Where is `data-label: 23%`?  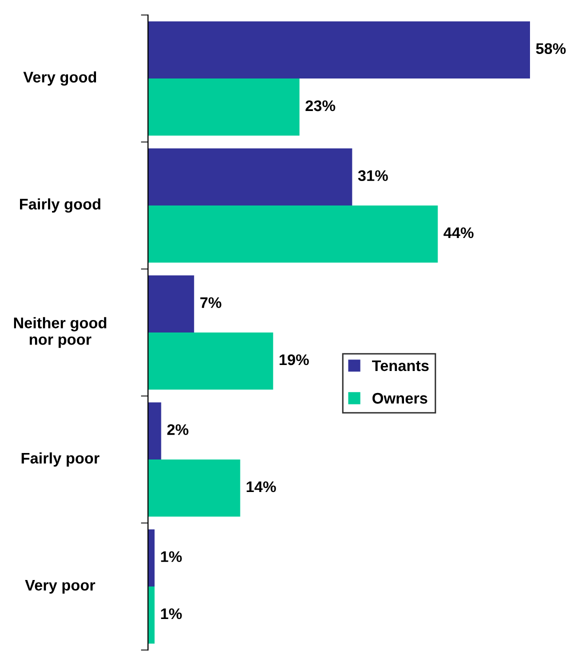
data-label: 23% is located at coordinates (321, 106).